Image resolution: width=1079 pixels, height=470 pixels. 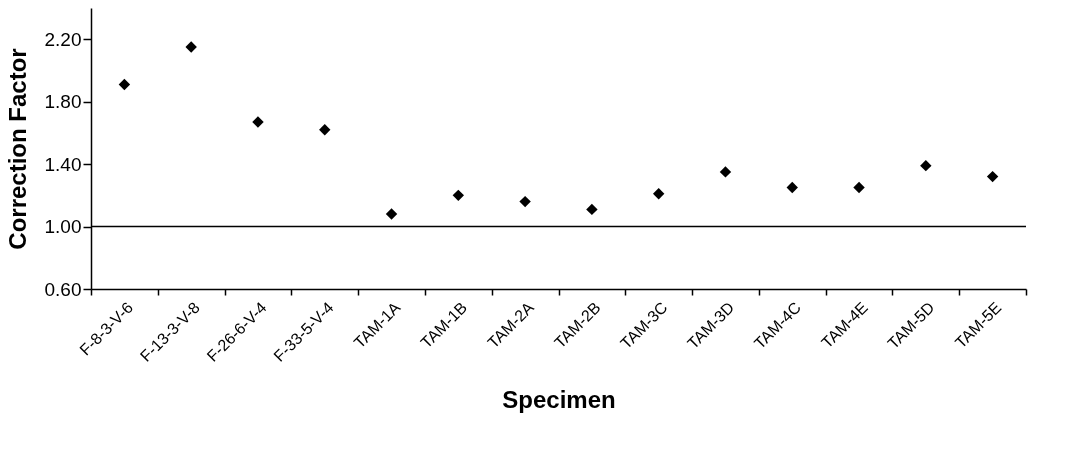 I want to click on y-tick-label: 1.00, so click(x=63, y=227).